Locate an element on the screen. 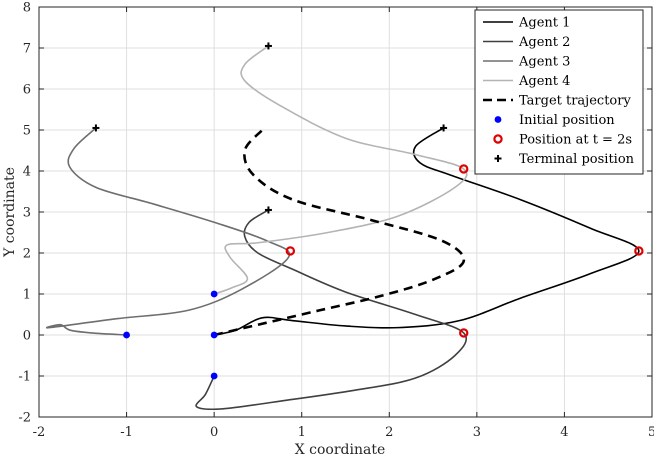  legend-label: Agent 2 is located at coordinates (544, 42).